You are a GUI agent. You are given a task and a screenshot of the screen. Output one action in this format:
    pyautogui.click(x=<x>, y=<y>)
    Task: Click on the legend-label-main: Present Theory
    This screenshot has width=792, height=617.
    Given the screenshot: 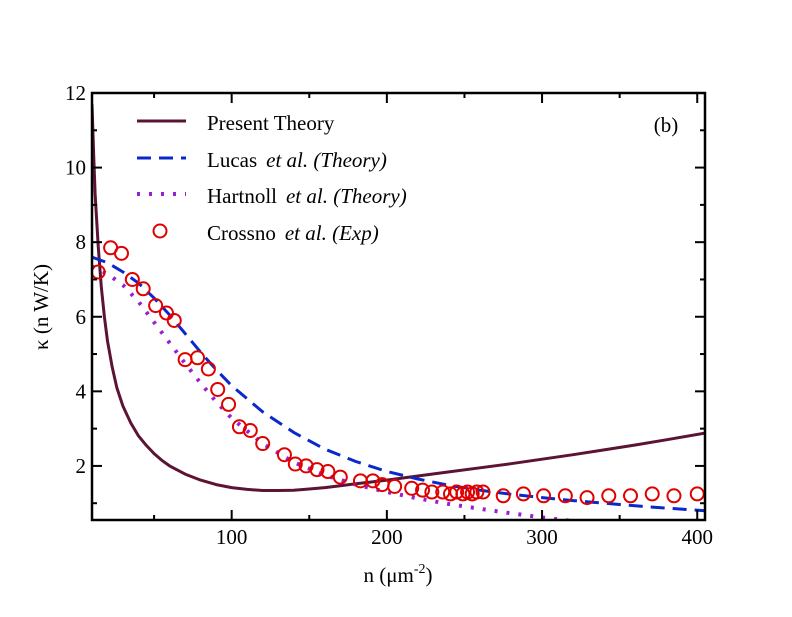 What is the action you would take?
    pyautogui.click(x=271, y=123)
    